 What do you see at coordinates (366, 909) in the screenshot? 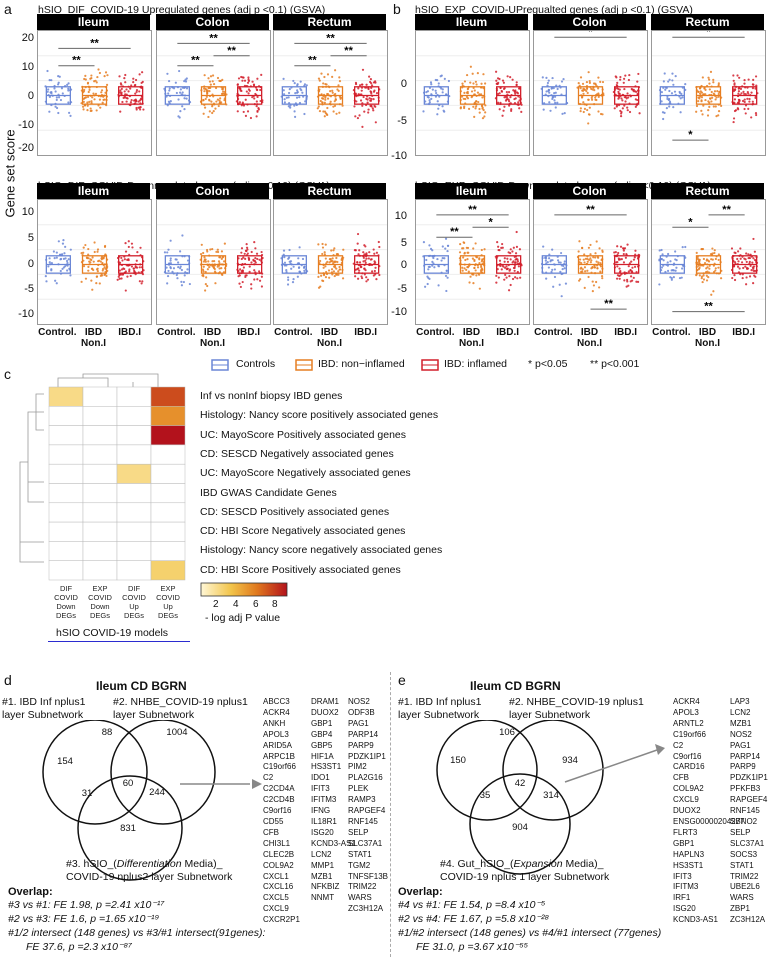
I see `gene-name: ZC3H12A` at bounding box center [366, 909].